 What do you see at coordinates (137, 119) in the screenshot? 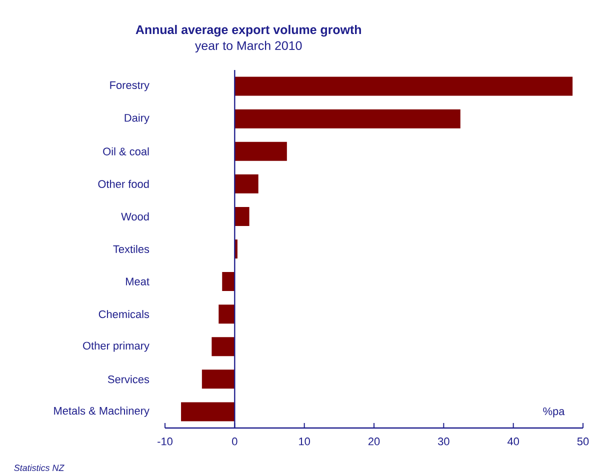
I see `y-tick-label: Dairy` at bounding box center [137, 119].